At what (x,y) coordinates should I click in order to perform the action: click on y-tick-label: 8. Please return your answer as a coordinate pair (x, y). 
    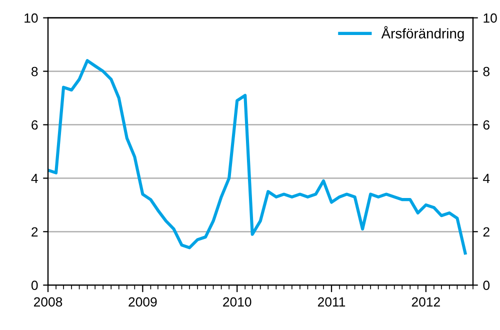
    Looking at the image, I should click on (35, 71).